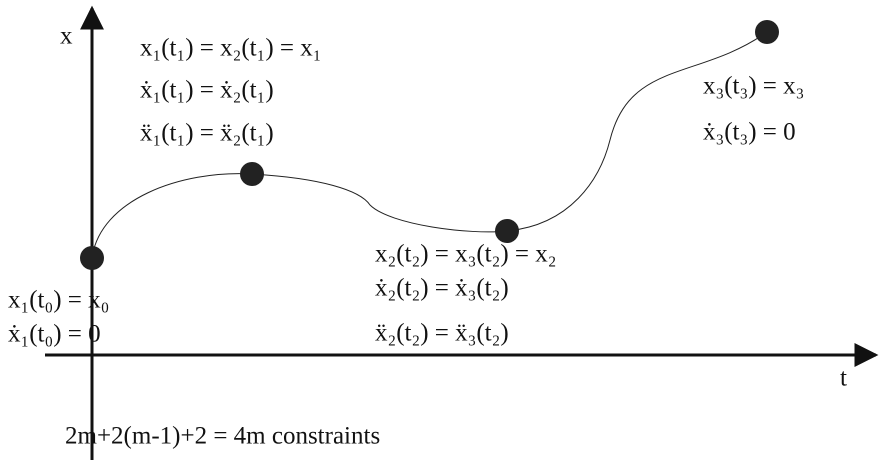  Describe the element at coordinates (843, 378) in the screenshot. I see `x-axis-label: t` at that location.